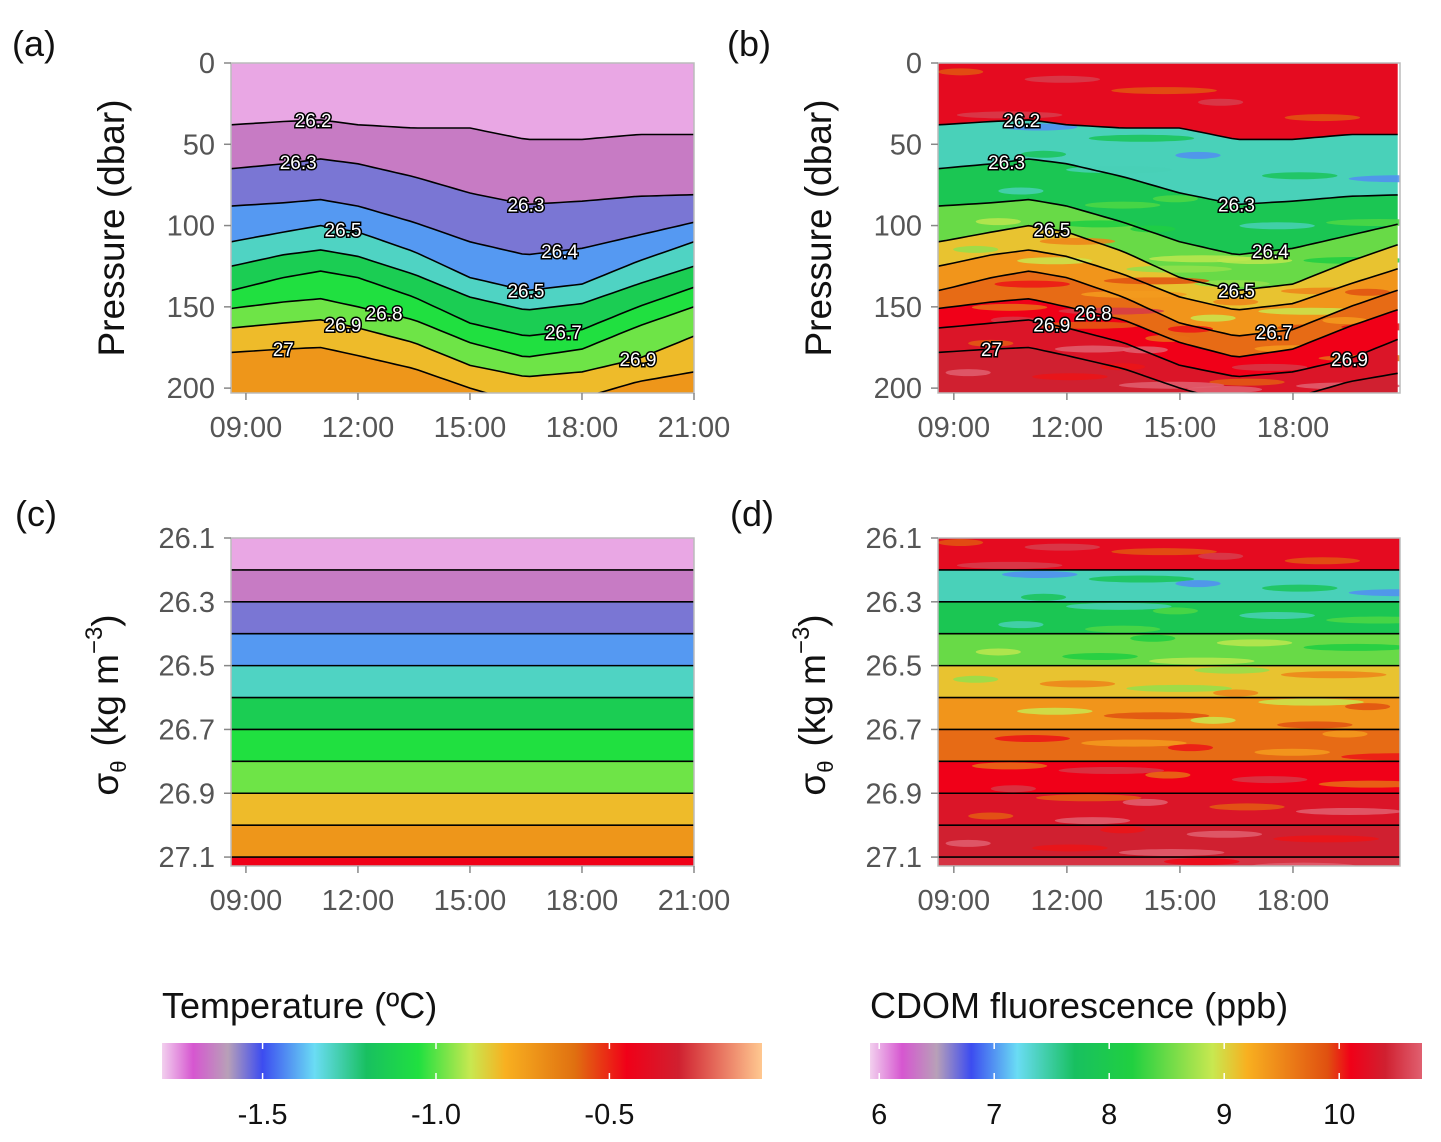  What do you see at coordinates (462, 1061) in the screenshot?
I see `colorbar-gradient` at bounding box center [462, 1061].